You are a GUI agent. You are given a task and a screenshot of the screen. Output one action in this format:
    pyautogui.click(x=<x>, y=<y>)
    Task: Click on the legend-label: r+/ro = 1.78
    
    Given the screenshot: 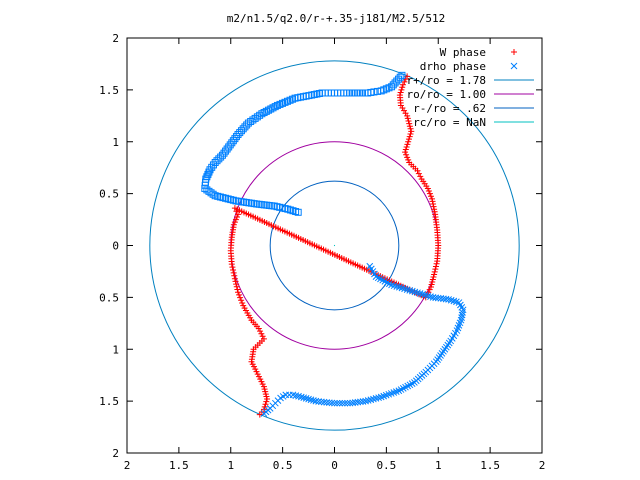 What is the action you would take?
    pyautogui.click(x=446, y=80)
    